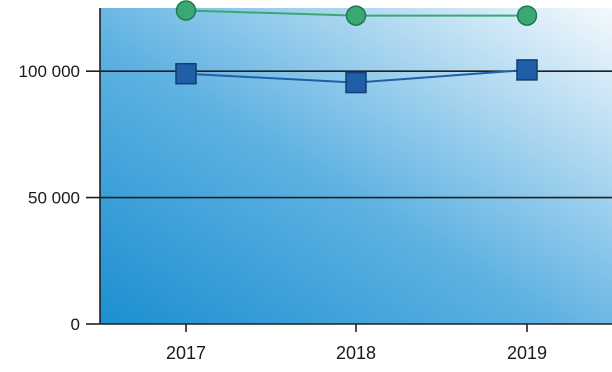 The width and height of the screenshot is (612, 372). What do you see at coordinates (527, 353) in the screenshot?
I see `x-tick-label: 2019` at bounding box center [527, 353].